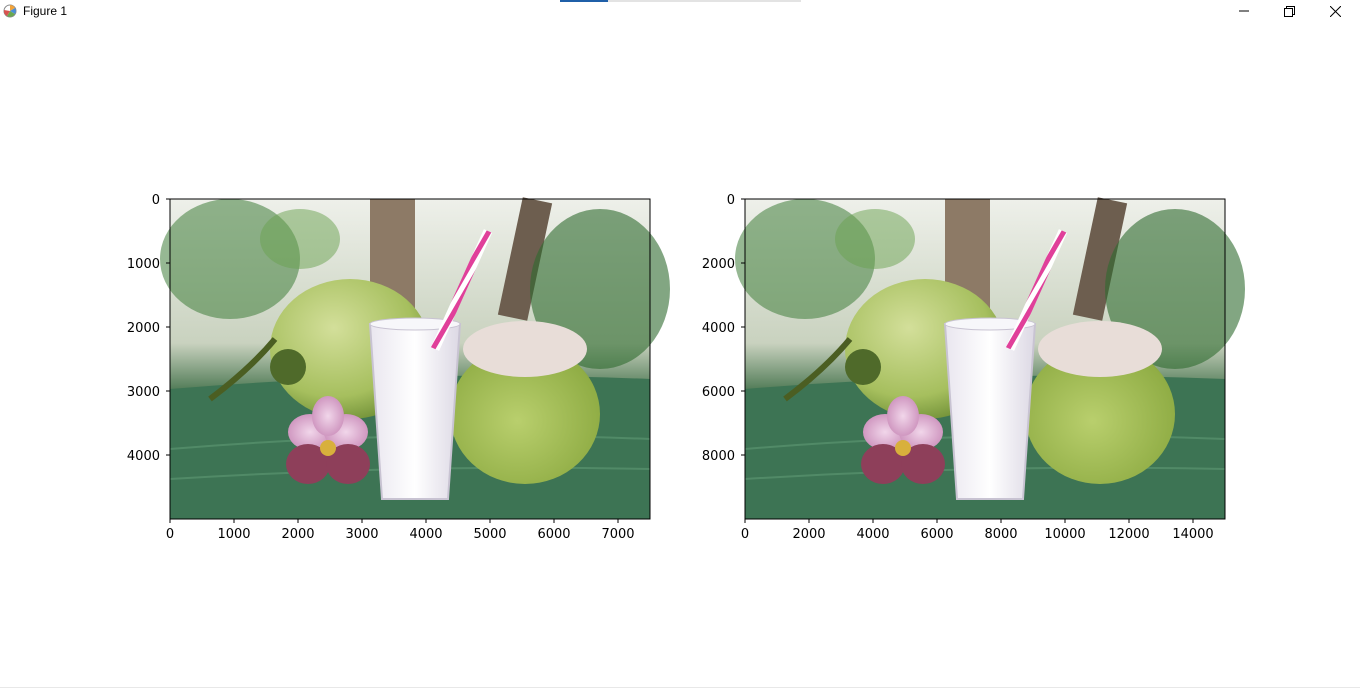 The width and height of the screenshot is (1360, 690). I want to click on minimize-button, so click(1244, 11).